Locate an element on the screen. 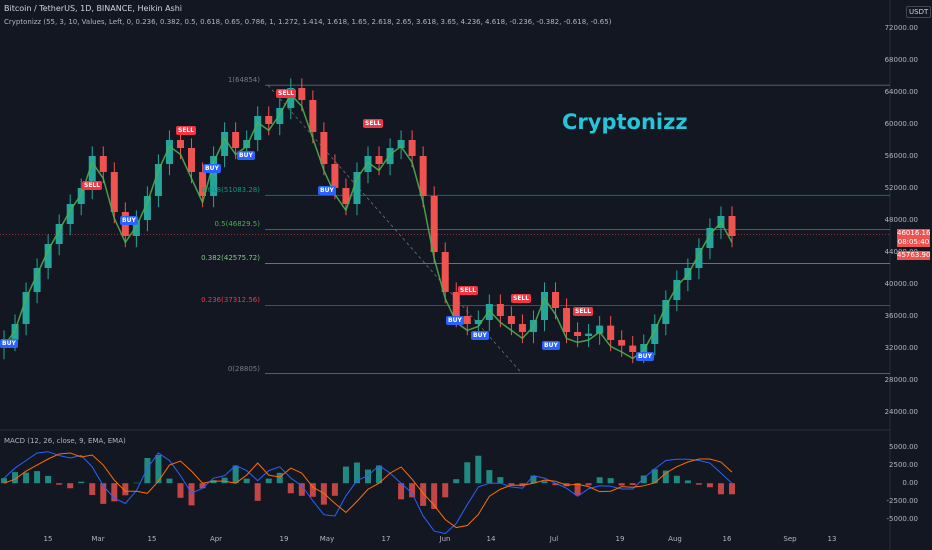 The width and height of the screenshot is (932, 550). macd-line is located at coordinates (368, 493).